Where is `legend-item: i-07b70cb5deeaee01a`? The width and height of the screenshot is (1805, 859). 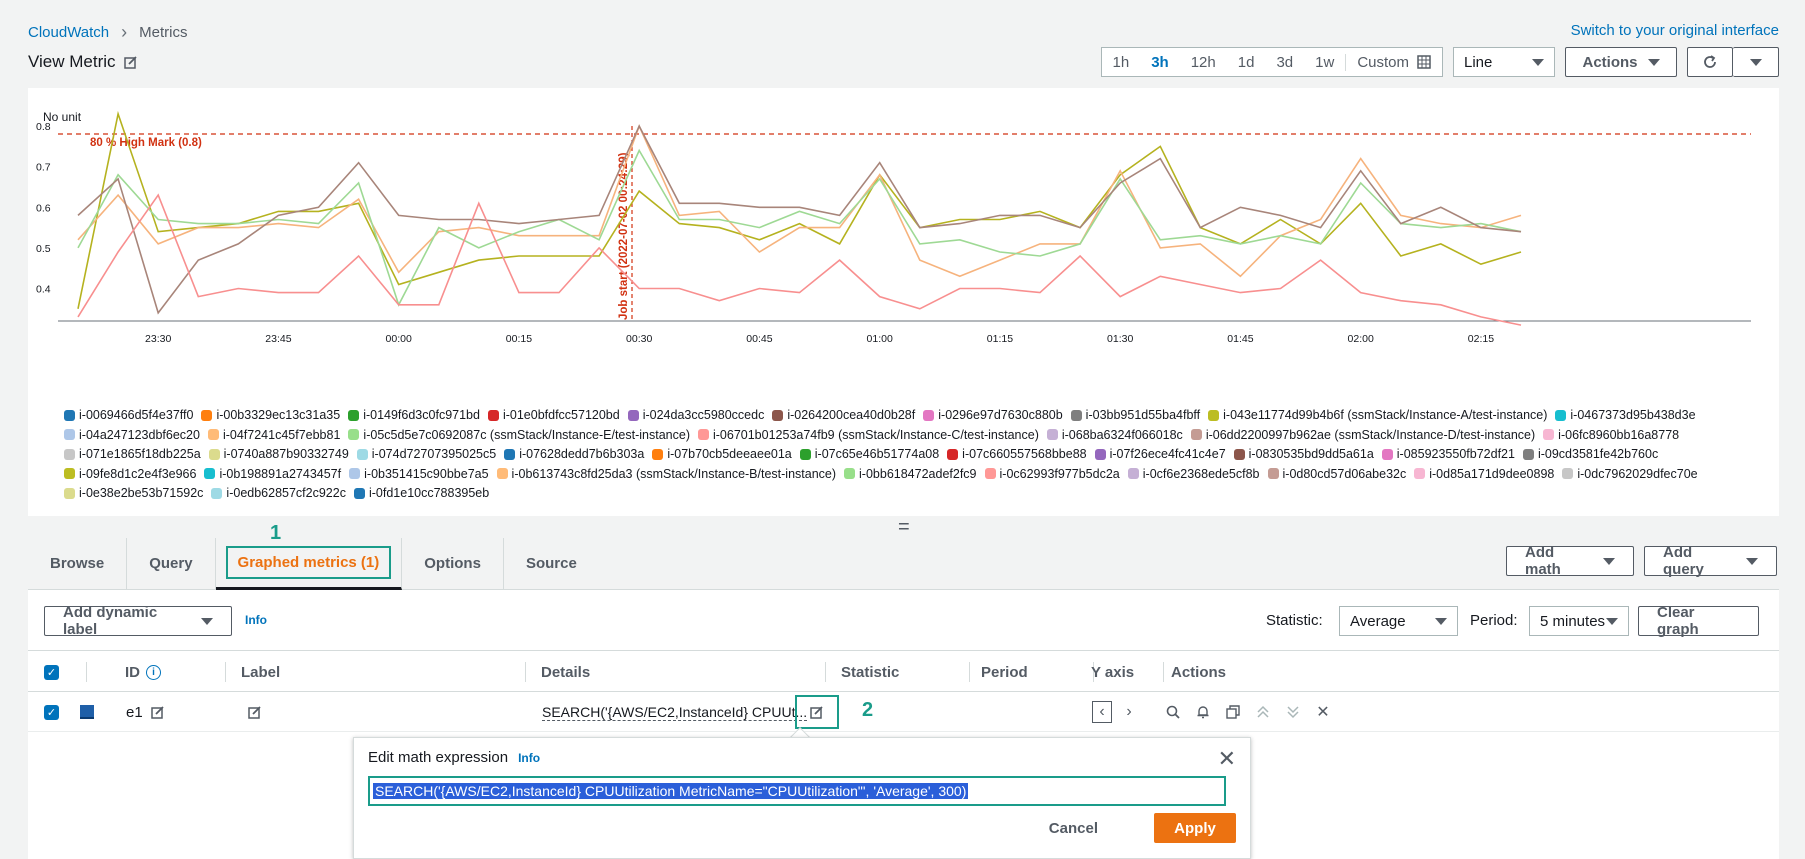 legend-item: i-07b70cb5deeaee01a is located at coordinates (722, 454).